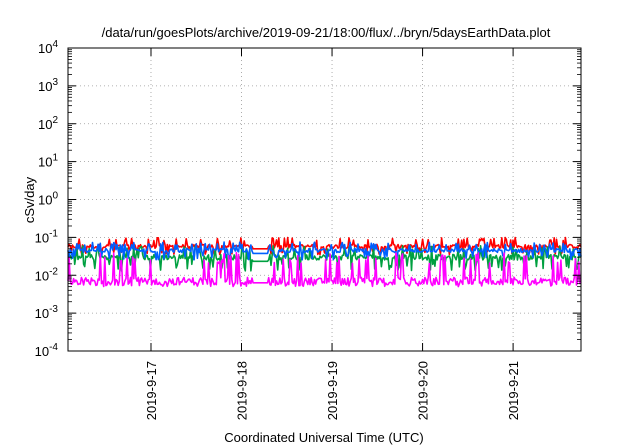 This screenshot has height=448, width=640. I want to click on x-tick-label: 2019-9-19, so click(332, 390).